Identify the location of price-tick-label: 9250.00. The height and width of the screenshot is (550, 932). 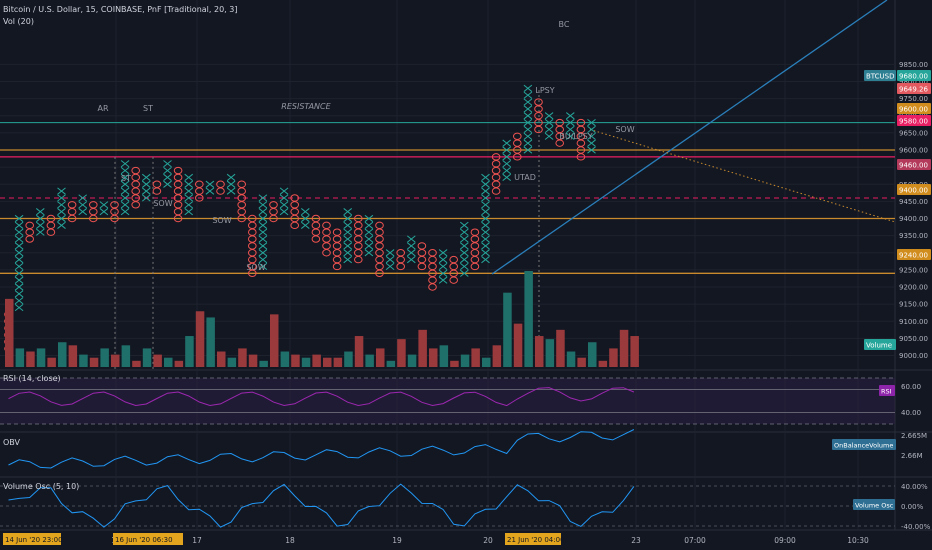
(913, 270).